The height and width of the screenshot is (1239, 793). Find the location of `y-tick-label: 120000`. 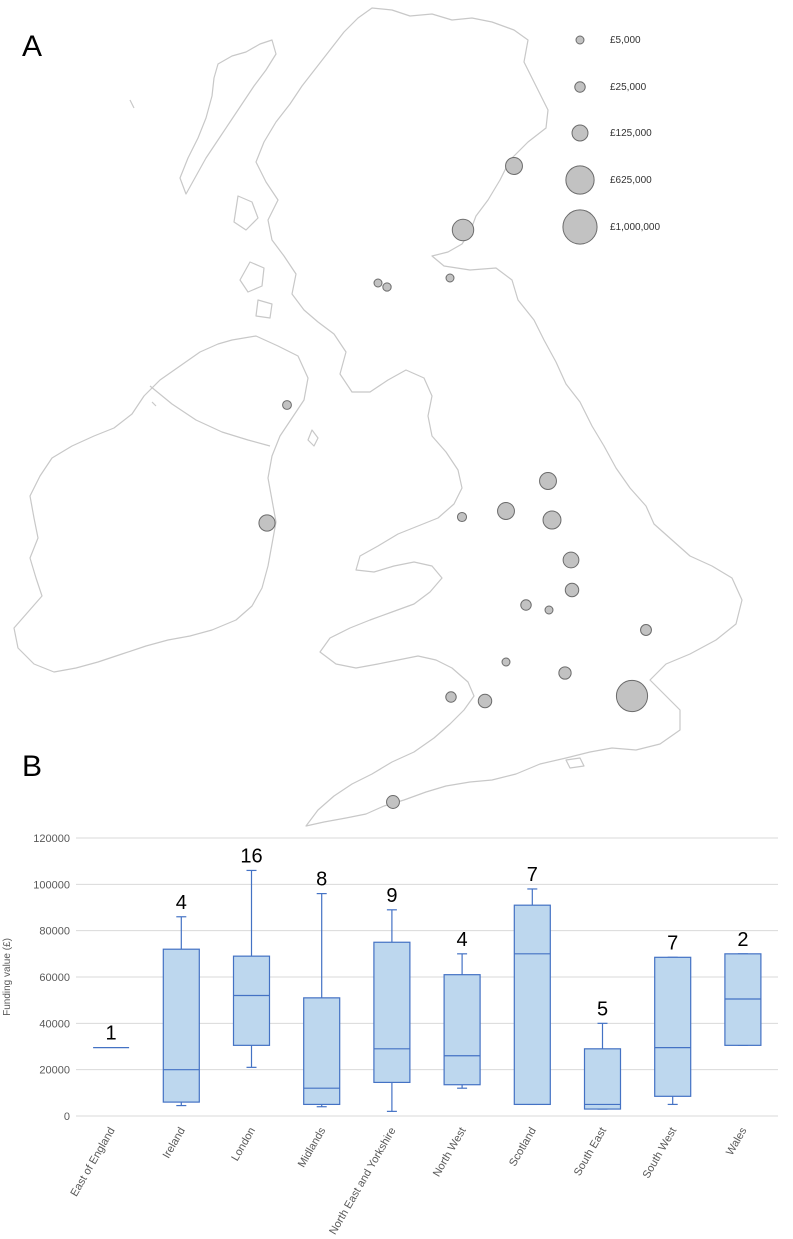

y-tick-label: 120000 is located at coordinates (51, 839).